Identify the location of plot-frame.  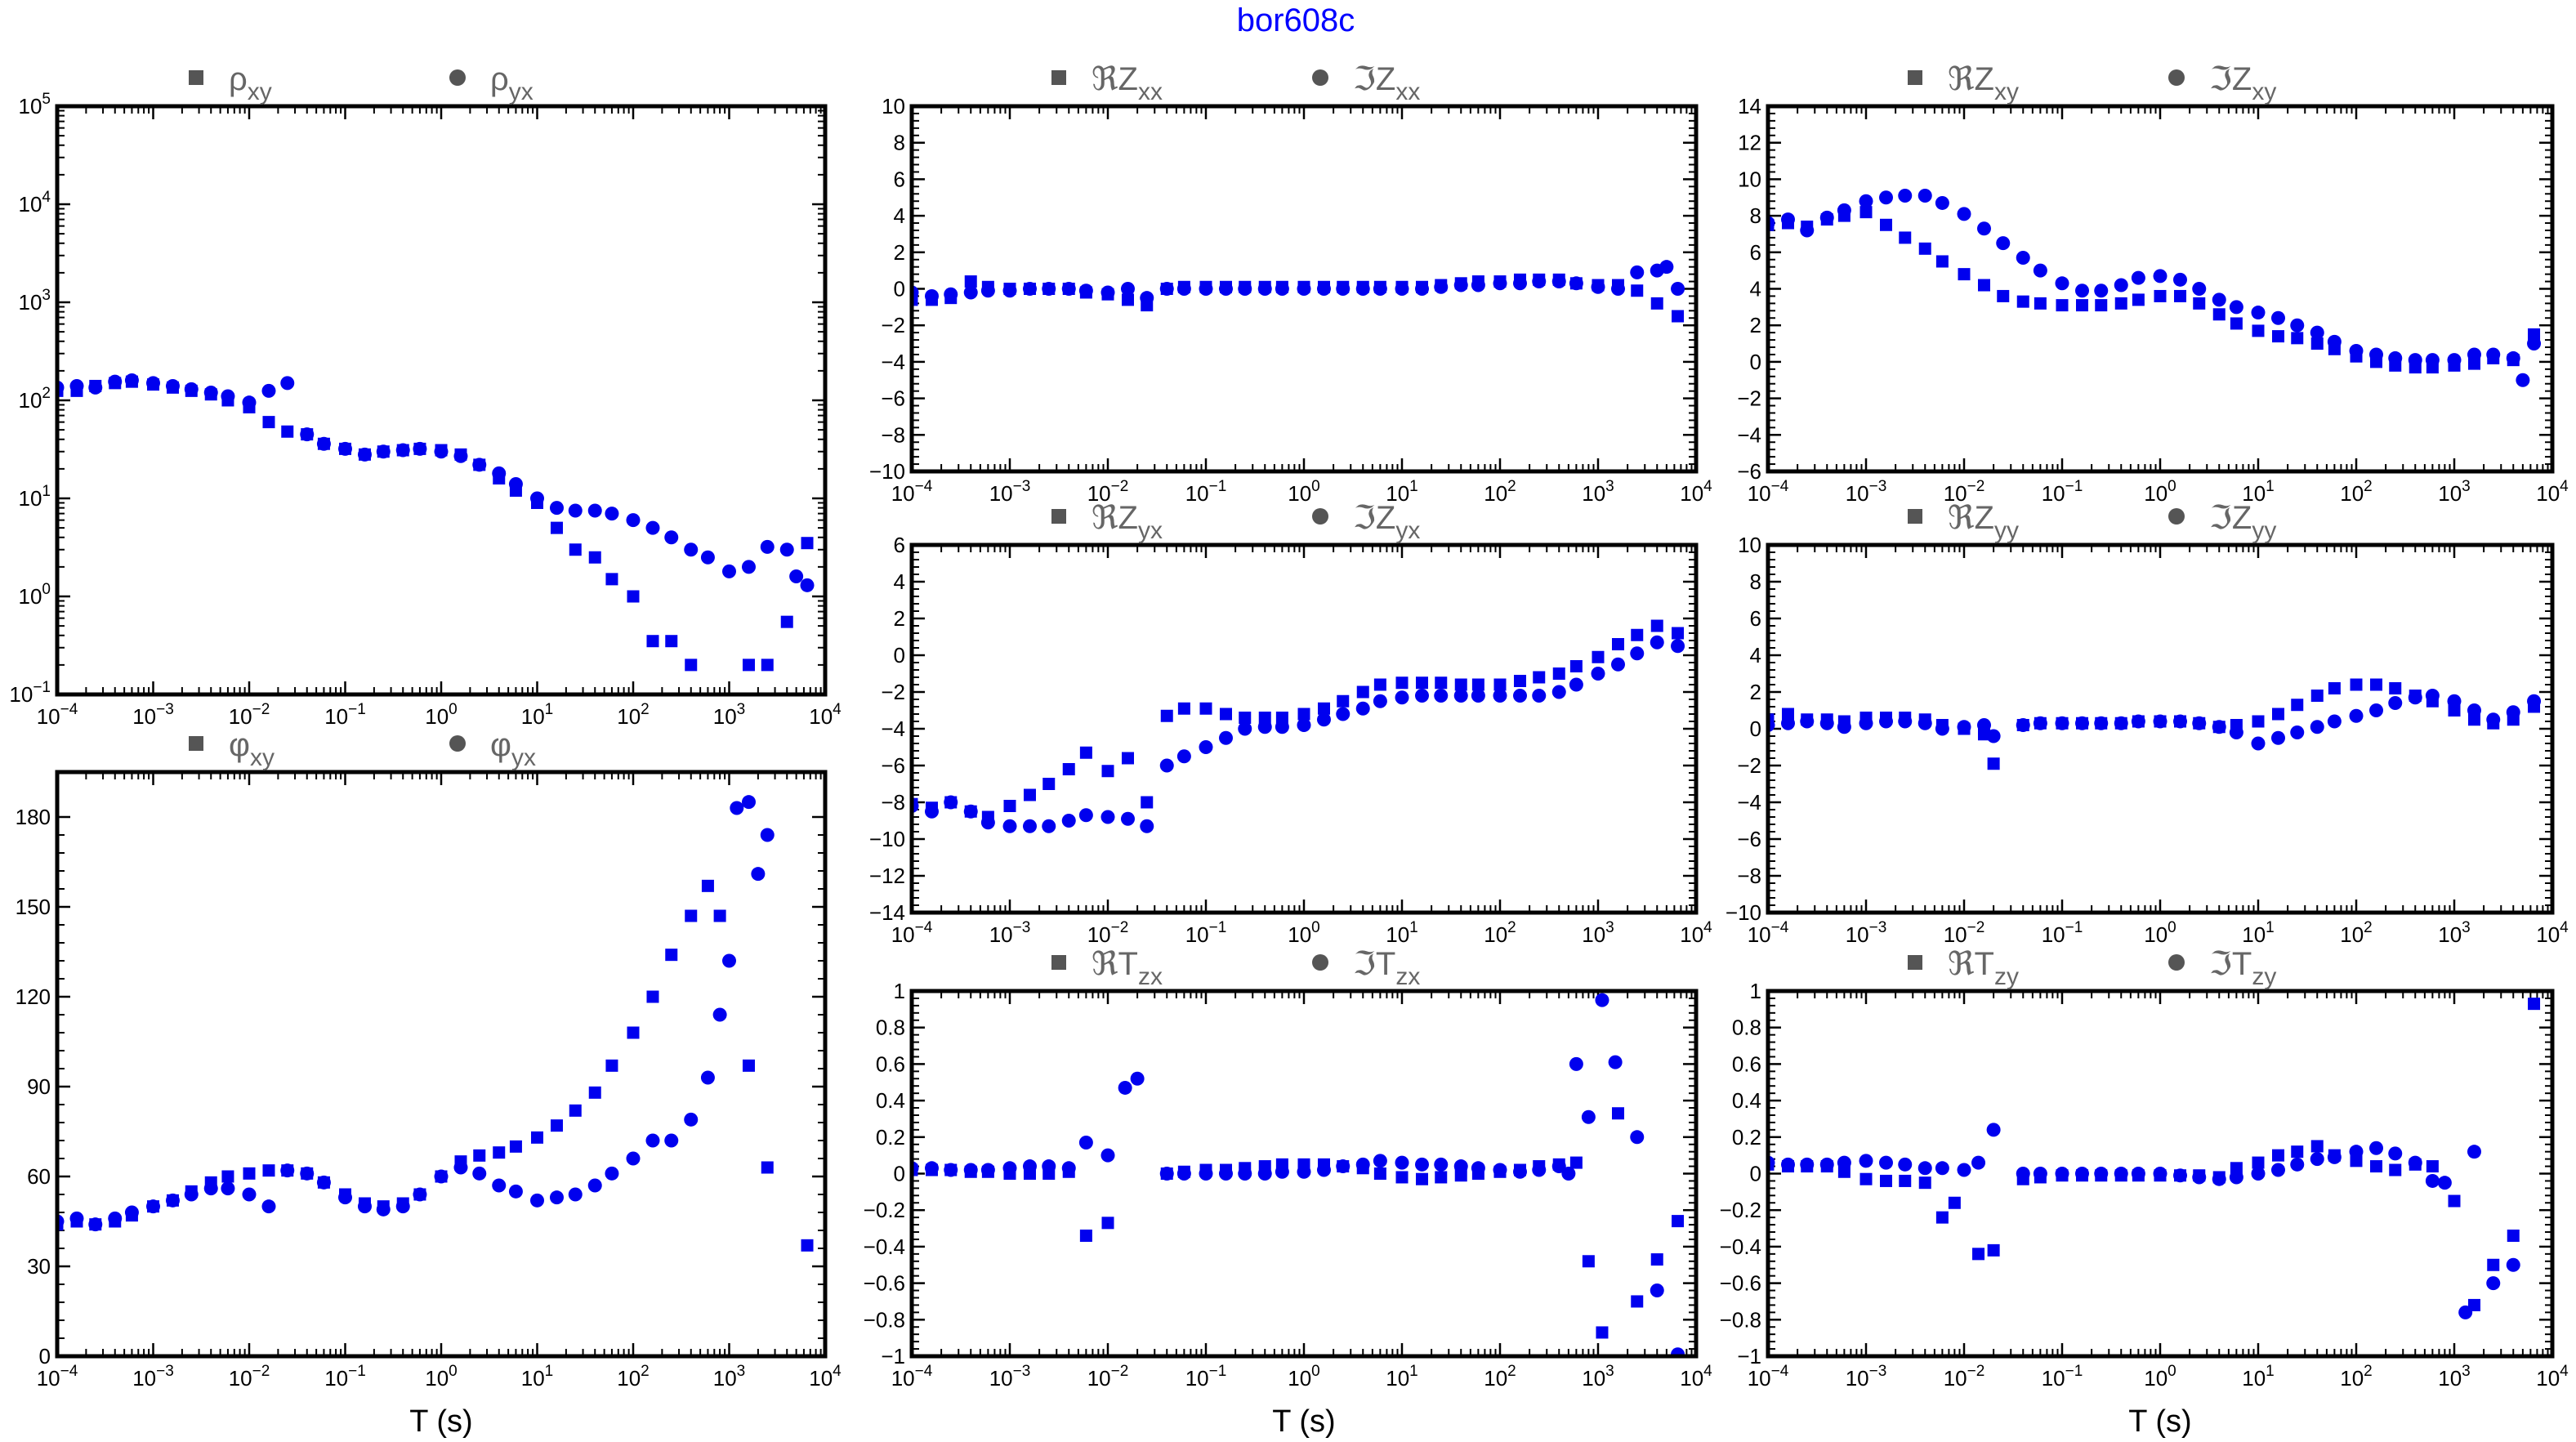
(442, 400).